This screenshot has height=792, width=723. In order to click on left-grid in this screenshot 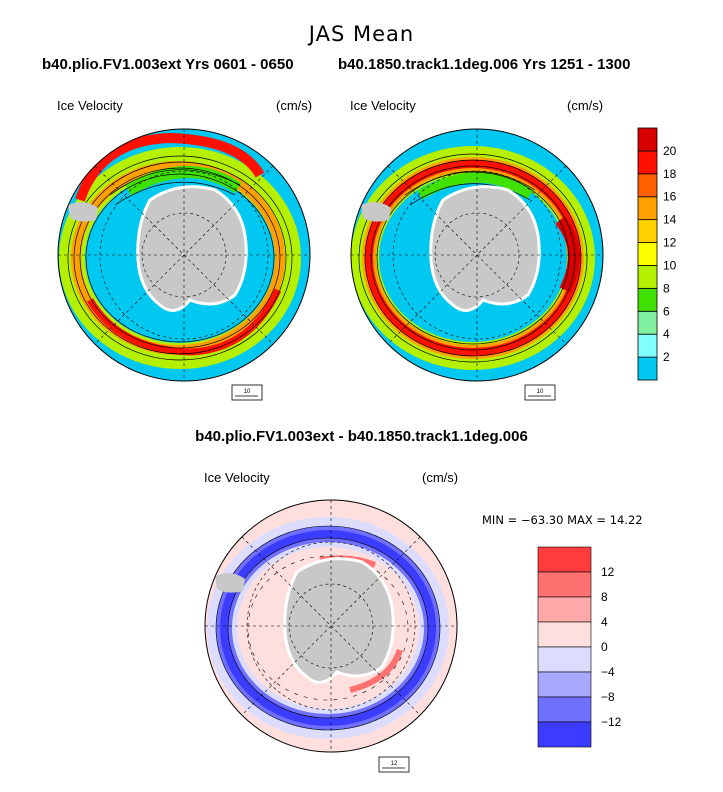, I will do `click(184, 255)`.